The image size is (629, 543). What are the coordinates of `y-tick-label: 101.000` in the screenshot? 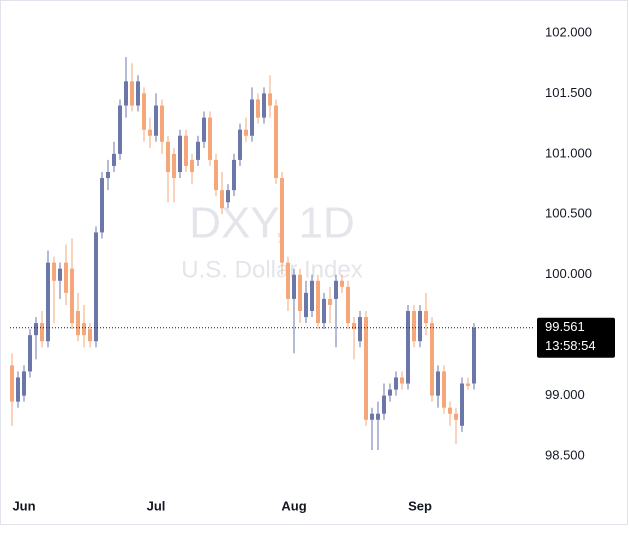 It's located at (568, 152).